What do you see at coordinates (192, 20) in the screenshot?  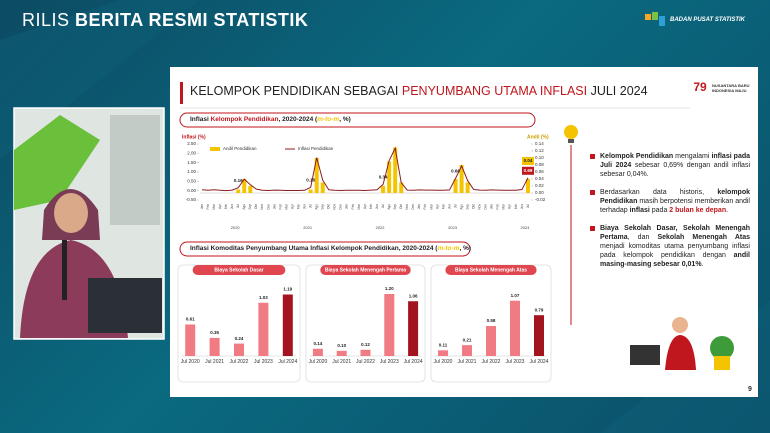 I see `title-bold: BERITA RESMI STATISTIK` at bounding box center [192, 20].